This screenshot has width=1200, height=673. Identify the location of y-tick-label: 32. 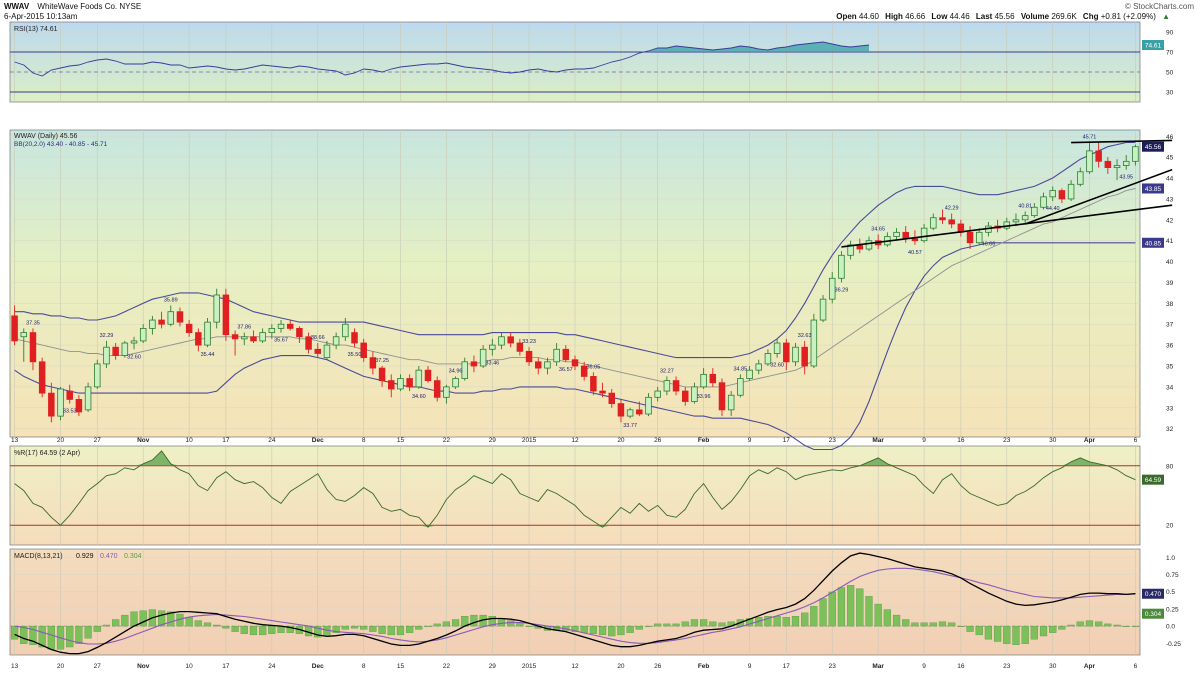
(1170, 429).